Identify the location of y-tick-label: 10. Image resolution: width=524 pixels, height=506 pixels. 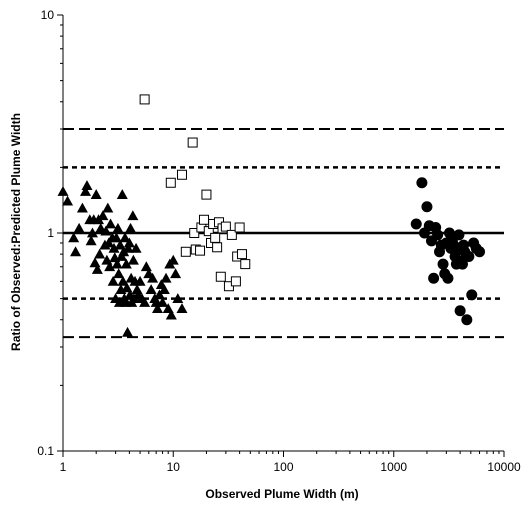
(48, 15).